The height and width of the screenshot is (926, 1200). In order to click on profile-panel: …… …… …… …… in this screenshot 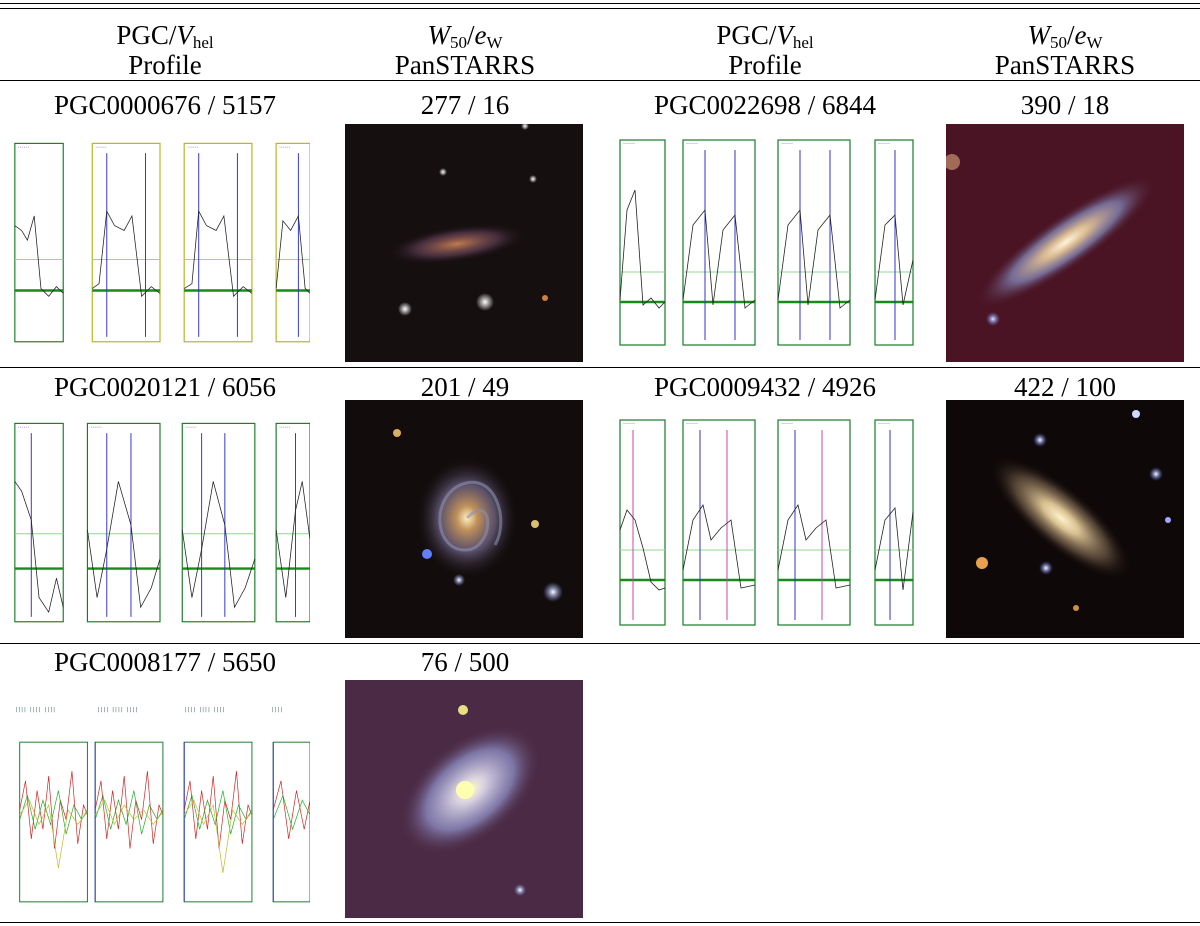, I will do `click(162, 242)`.